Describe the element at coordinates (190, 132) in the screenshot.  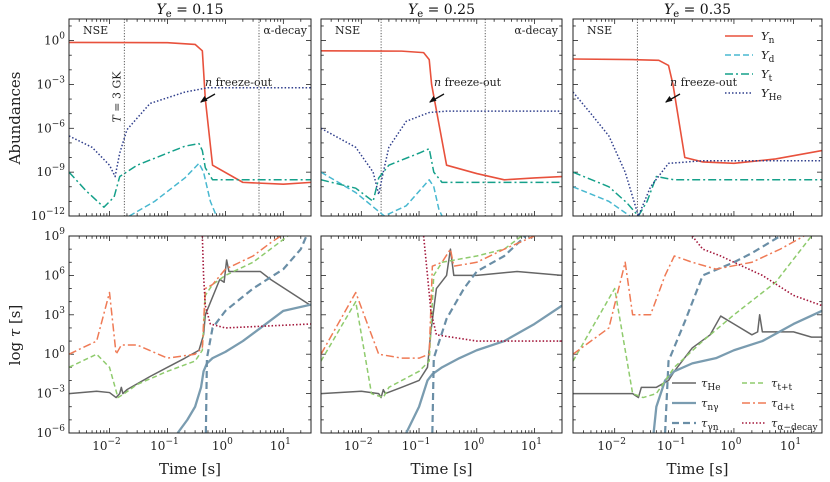
I see `series-line-YHe` at that location.